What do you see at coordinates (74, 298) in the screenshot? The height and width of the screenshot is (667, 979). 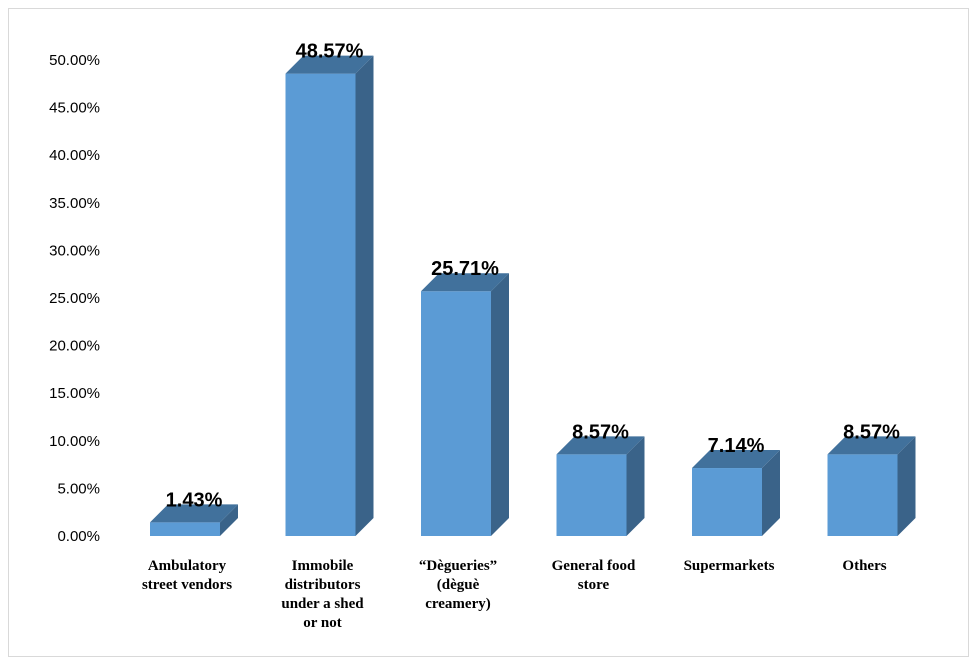 I see `y-tick-label: 25.00%` at bounding box center [74, 298].